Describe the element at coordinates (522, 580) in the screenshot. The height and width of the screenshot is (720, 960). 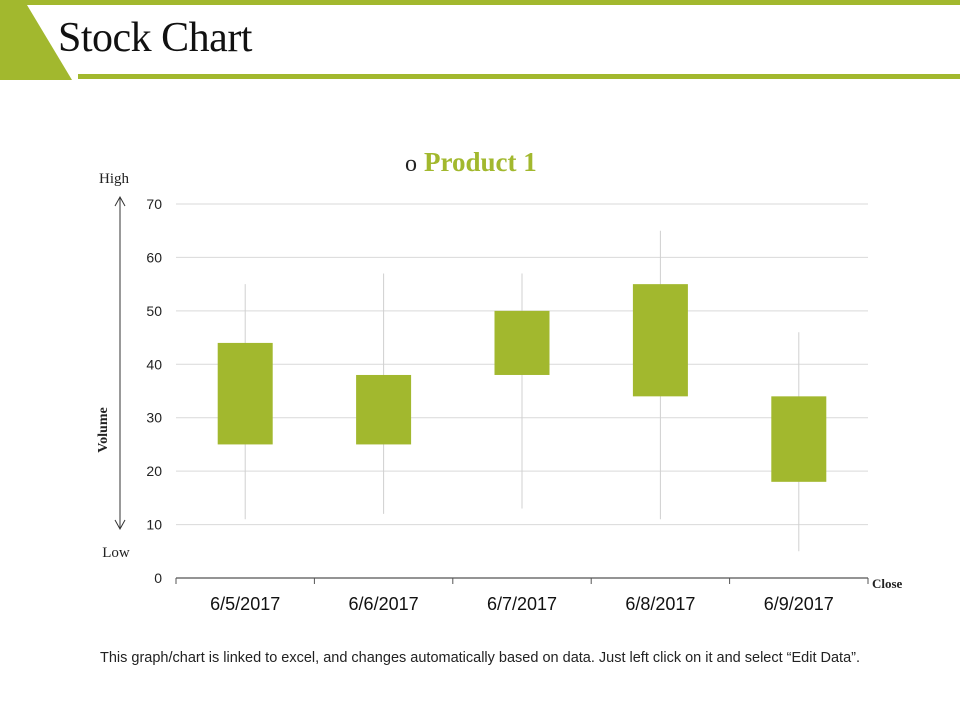
I see `x-axis` at that location.